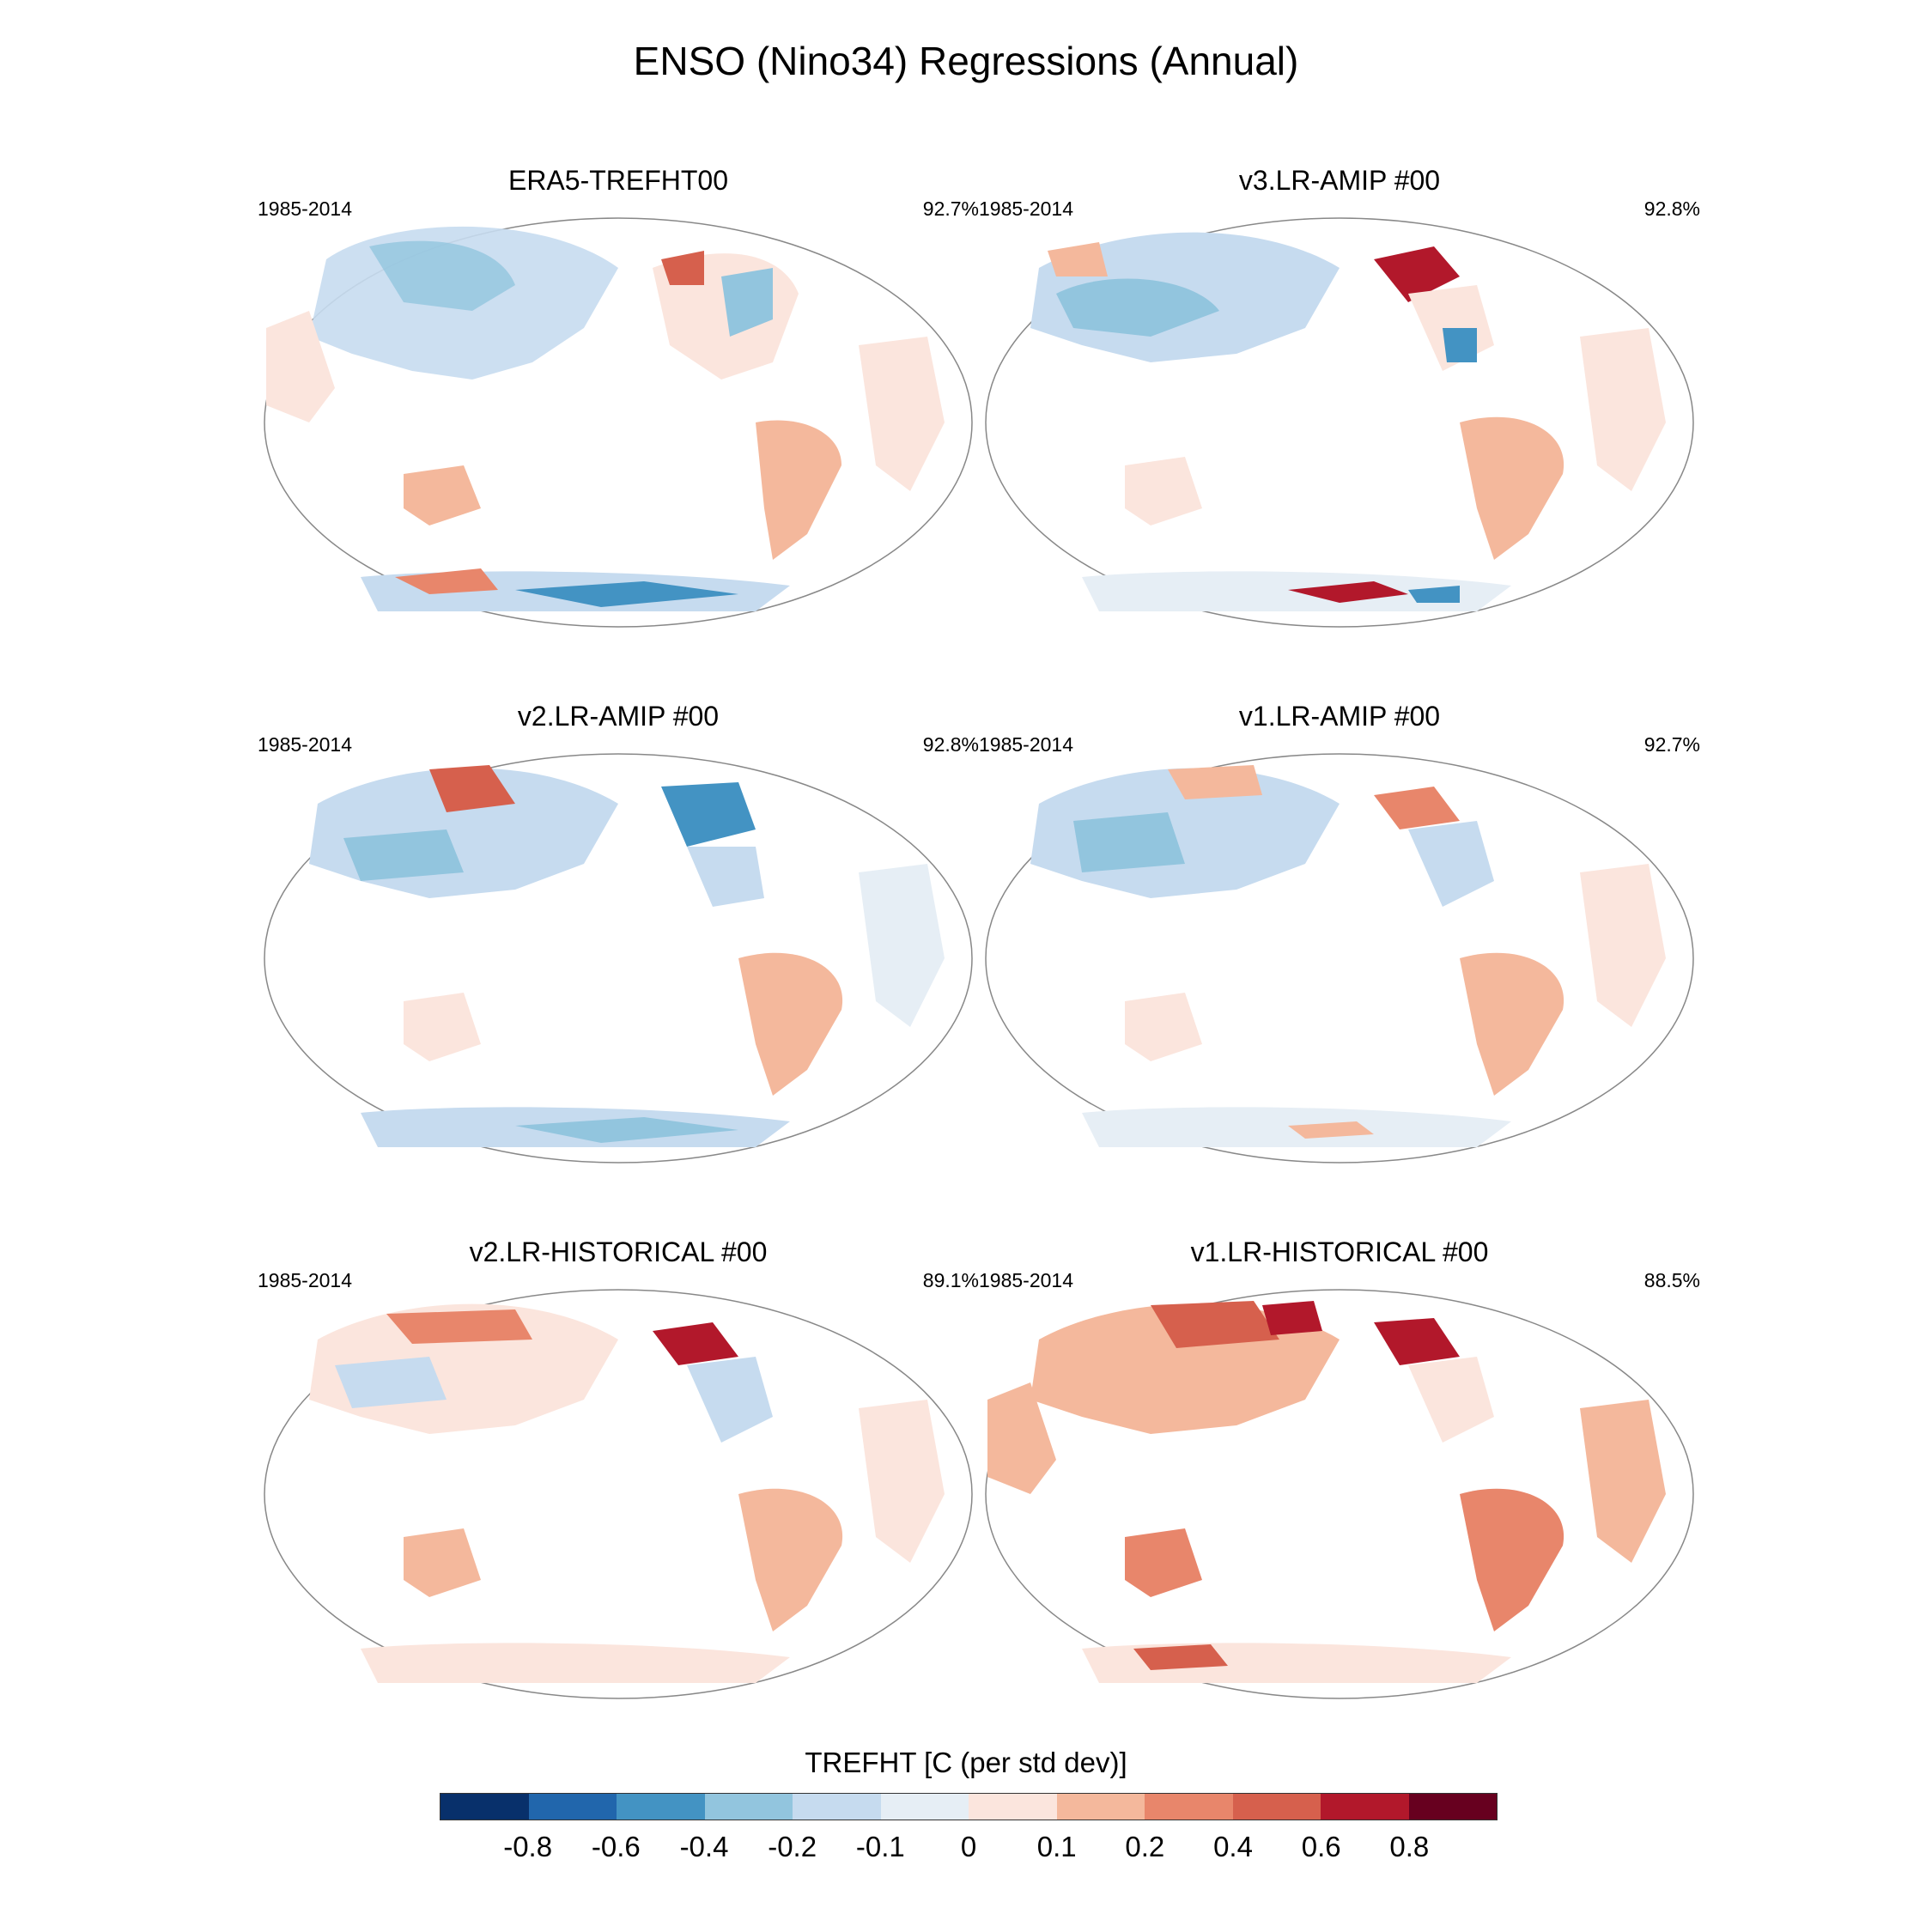 The width and height of the screenshot is (1932, 1932). I want to click on panel-title: v1.LR-AMIP #00, so click(1339, 716).